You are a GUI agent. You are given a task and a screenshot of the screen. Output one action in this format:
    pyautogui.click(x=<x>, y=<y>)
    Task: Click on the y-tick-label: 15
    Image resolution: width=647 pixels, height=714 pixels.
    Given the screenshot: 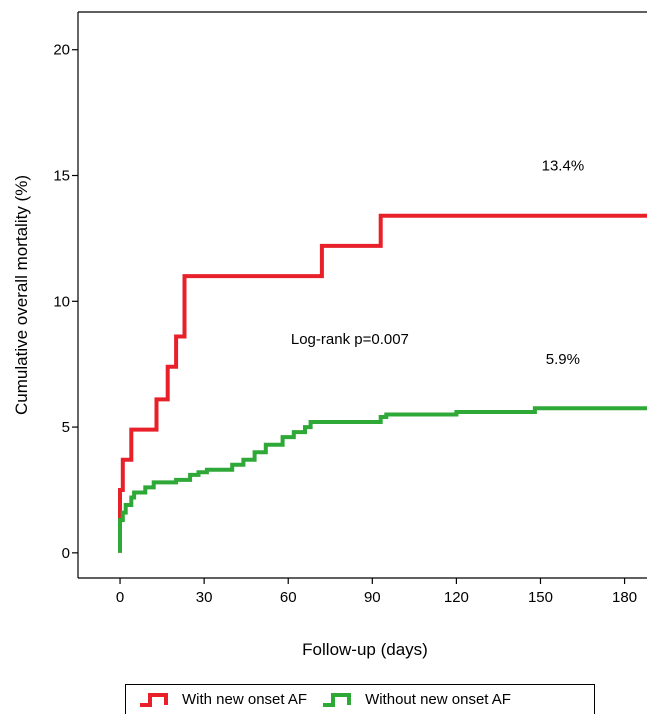 What is the action you would take?
    pyautogui.click(x=61, y=176)
    